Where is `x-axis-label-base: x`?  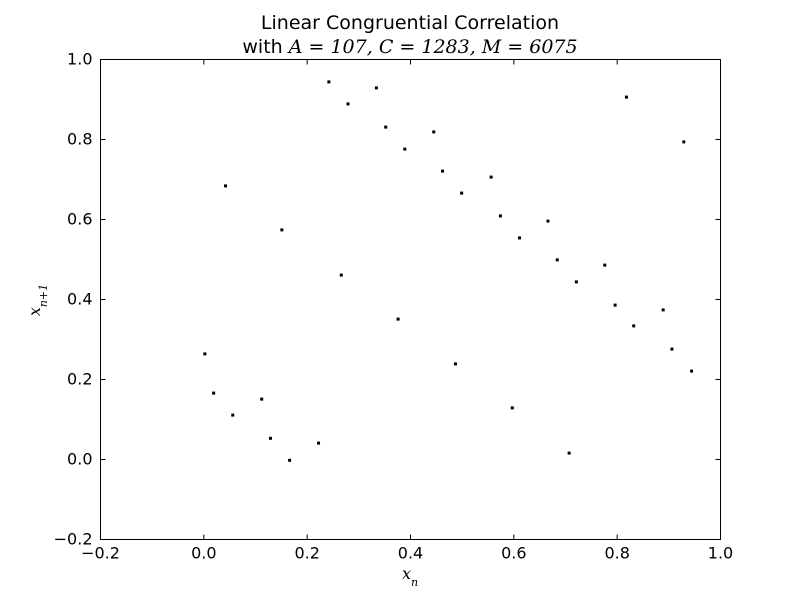
x-axis-label-base: x is located at coordinates (406, 573).